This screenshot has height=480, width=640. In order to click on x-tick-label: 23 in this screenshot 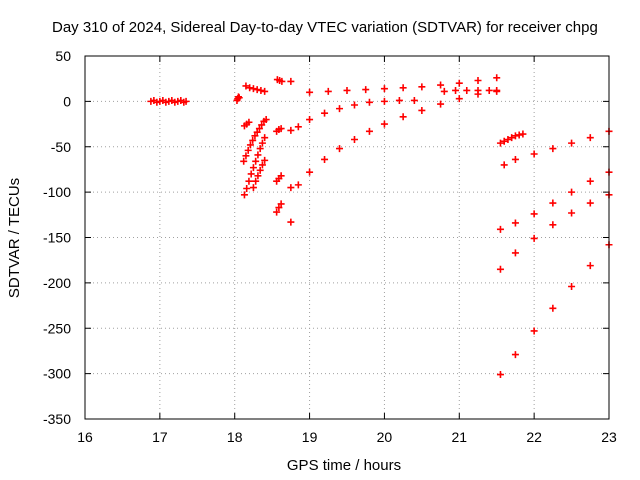, I will do `click(609, 437)`.